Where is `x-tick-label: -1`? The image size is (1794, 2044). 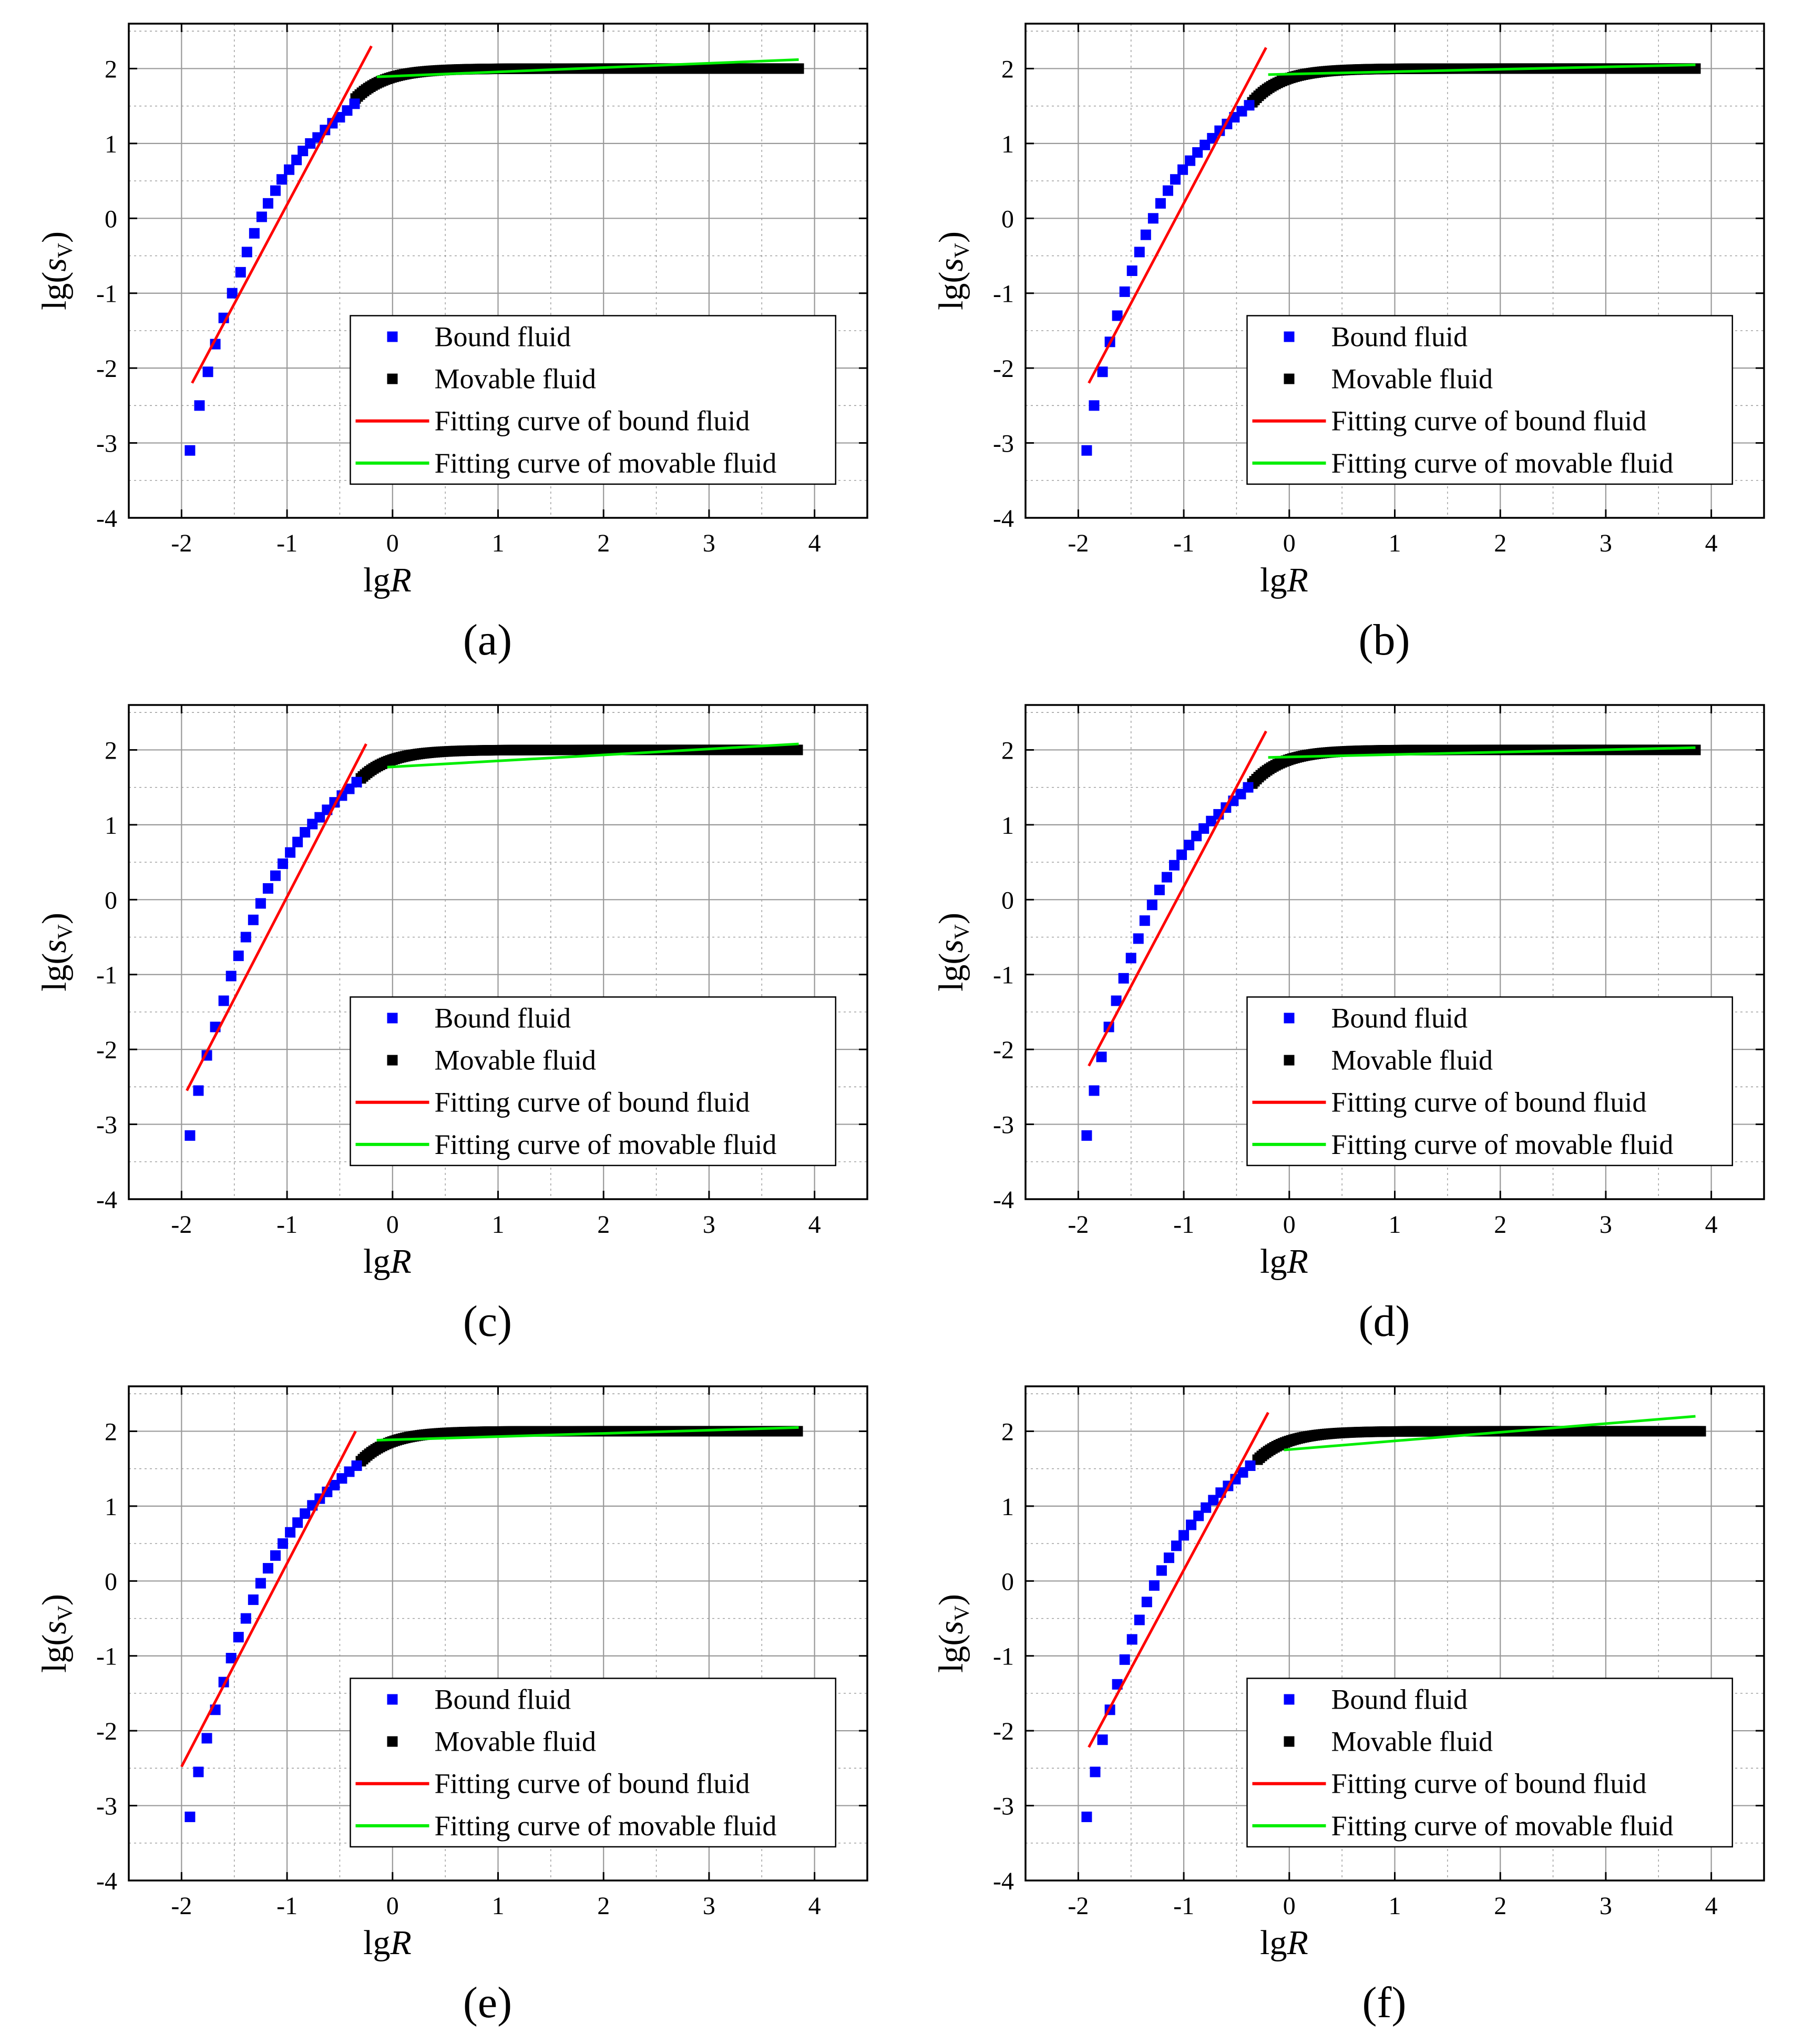 x-tick-label: -1 is located at coordinates (287, 1225).